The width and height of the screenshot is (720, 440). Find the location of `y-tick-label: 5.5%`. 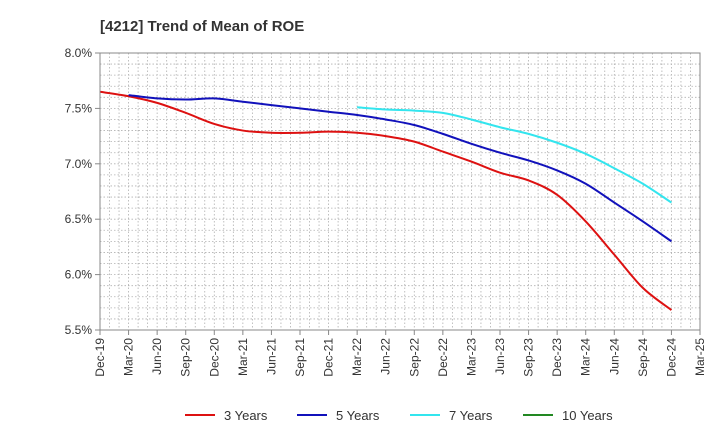

y-tick-label: 5.5% is located at coordinates (79, 330).